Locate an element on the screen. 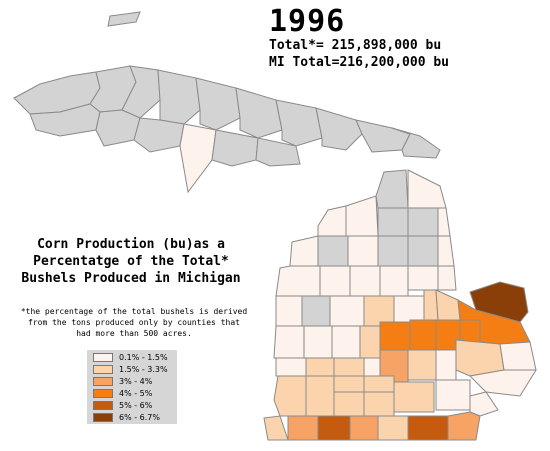 The width and height of the screenshot is (550, 451). legend-item: 4% - 5% is located at coordinates (122, 393).